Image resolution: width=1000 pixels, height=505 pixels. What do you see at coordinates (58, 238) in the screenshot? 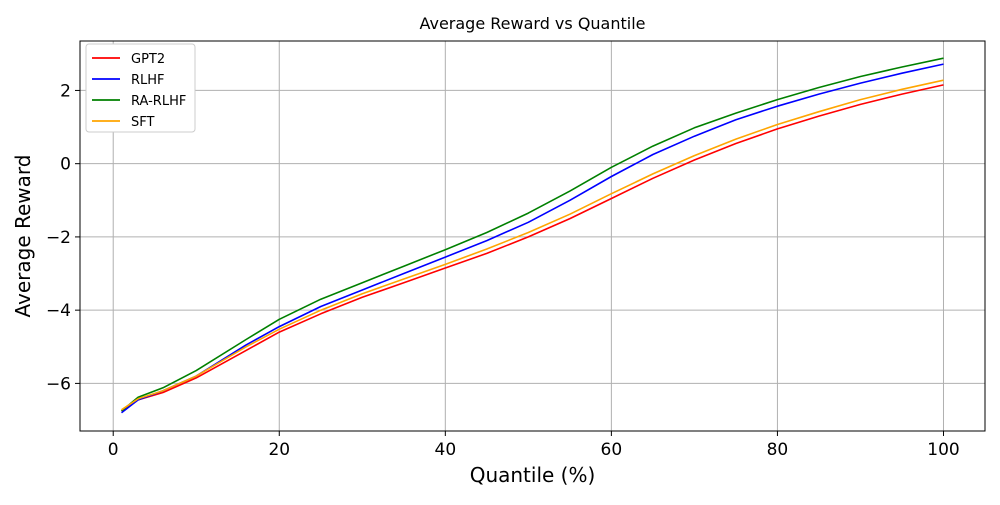
I see `y-tick-label: −2` at bounding box center [58, 238].